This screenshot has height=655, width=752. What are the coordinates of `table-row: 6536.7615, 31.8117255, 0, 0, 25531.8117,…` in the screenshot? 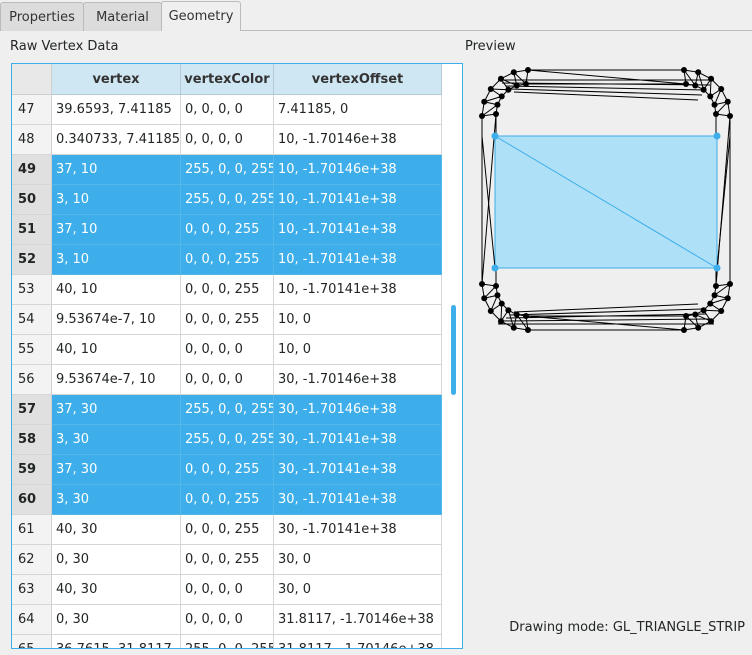 It's located at (227, 641).